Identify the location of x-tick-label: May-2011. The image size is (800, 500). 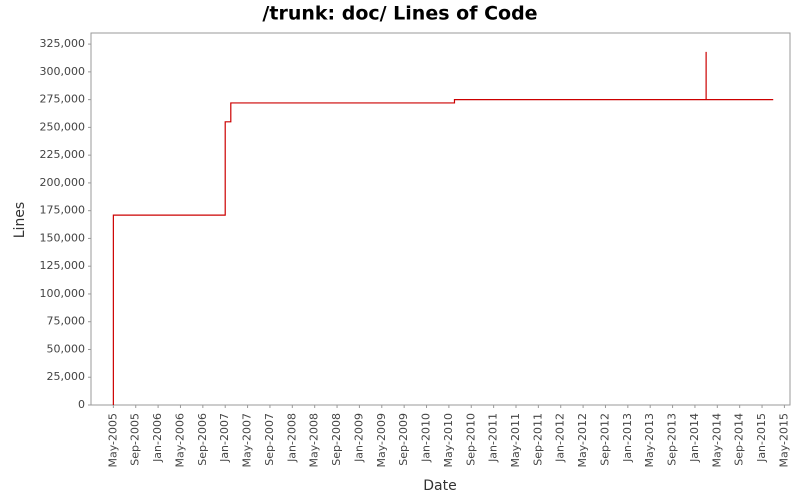
(515, 440).